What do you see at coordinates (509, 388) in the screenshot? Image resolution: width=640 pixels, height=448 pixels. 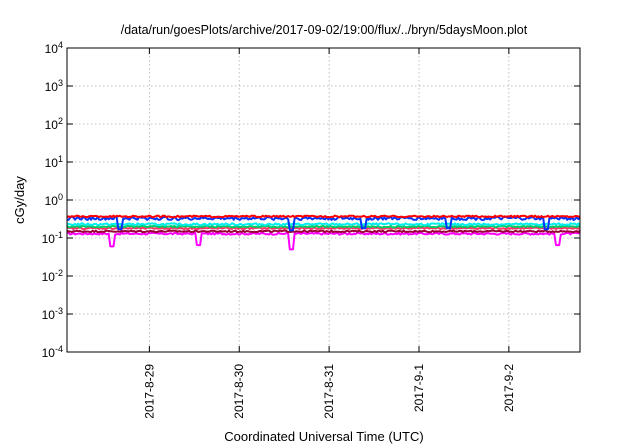 I see `x-tick-label: 2017-9-2` at bounding box center [509, 388].